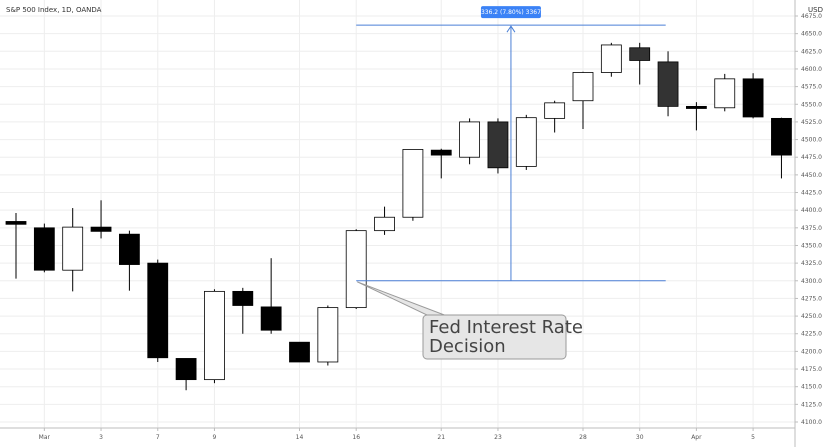  What do you see at coordinates (811, 16) in the screenshot?
I see `y-tick-label: 4675.0` at bounding box center [811, 16].